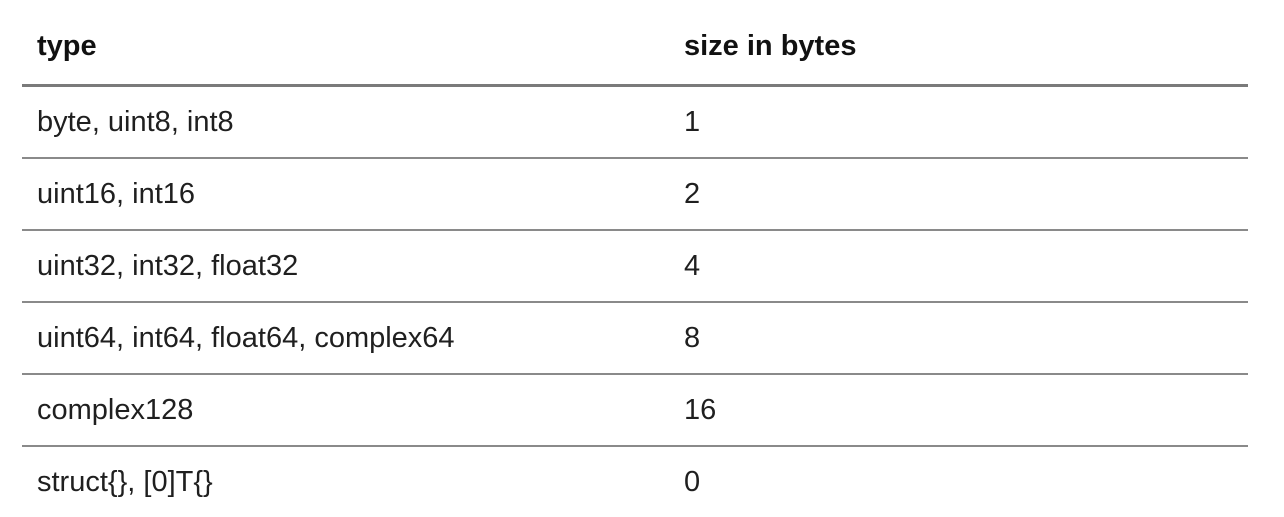  Describe the element at coordinates (692, 121) in the screenshot. I see `size-cell: 1` at that location.